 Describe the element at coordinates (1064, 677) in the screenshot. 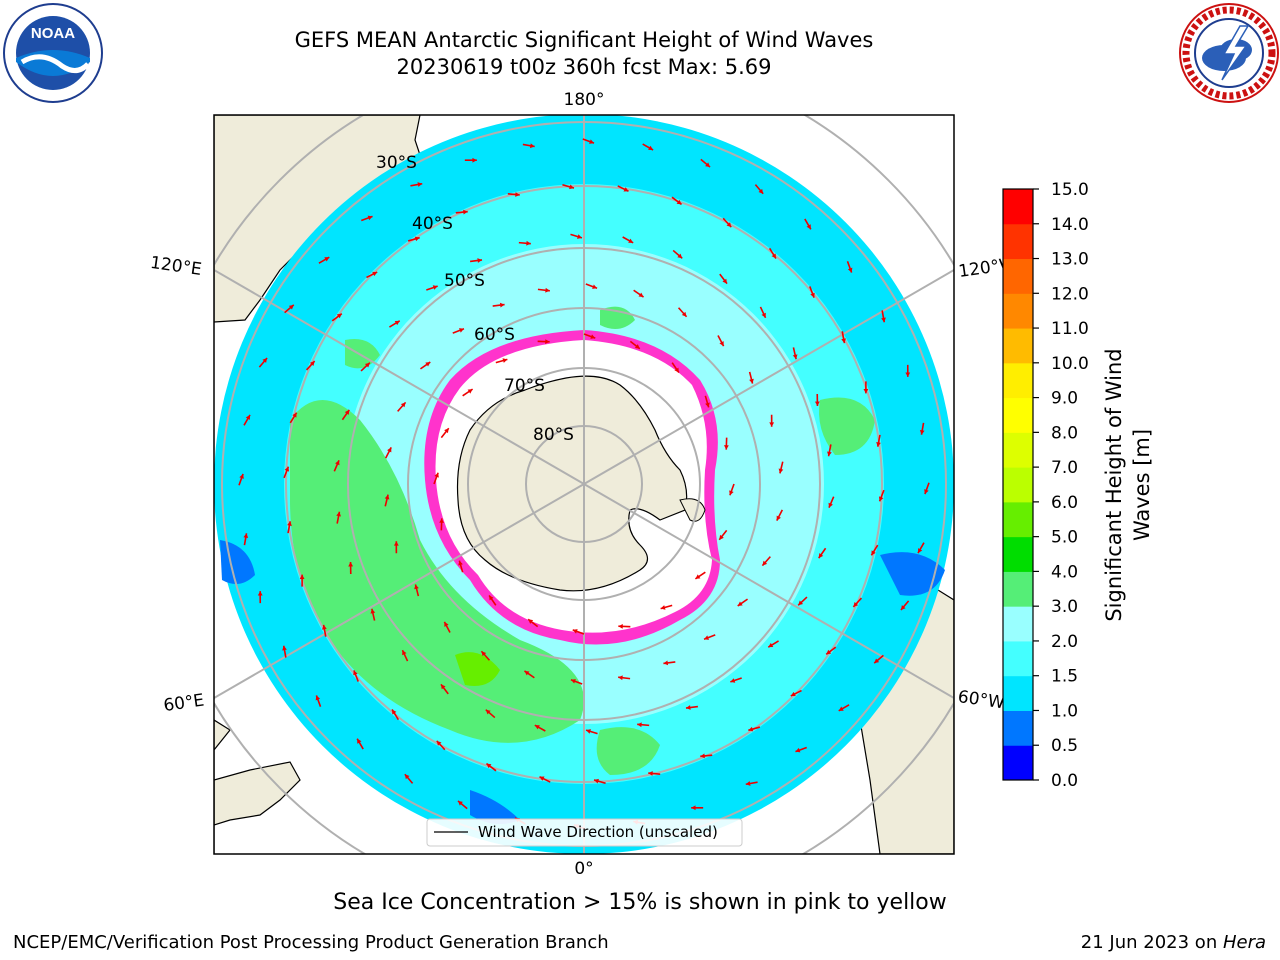

I see `colorbar-tick-label: 1.5` at that location.